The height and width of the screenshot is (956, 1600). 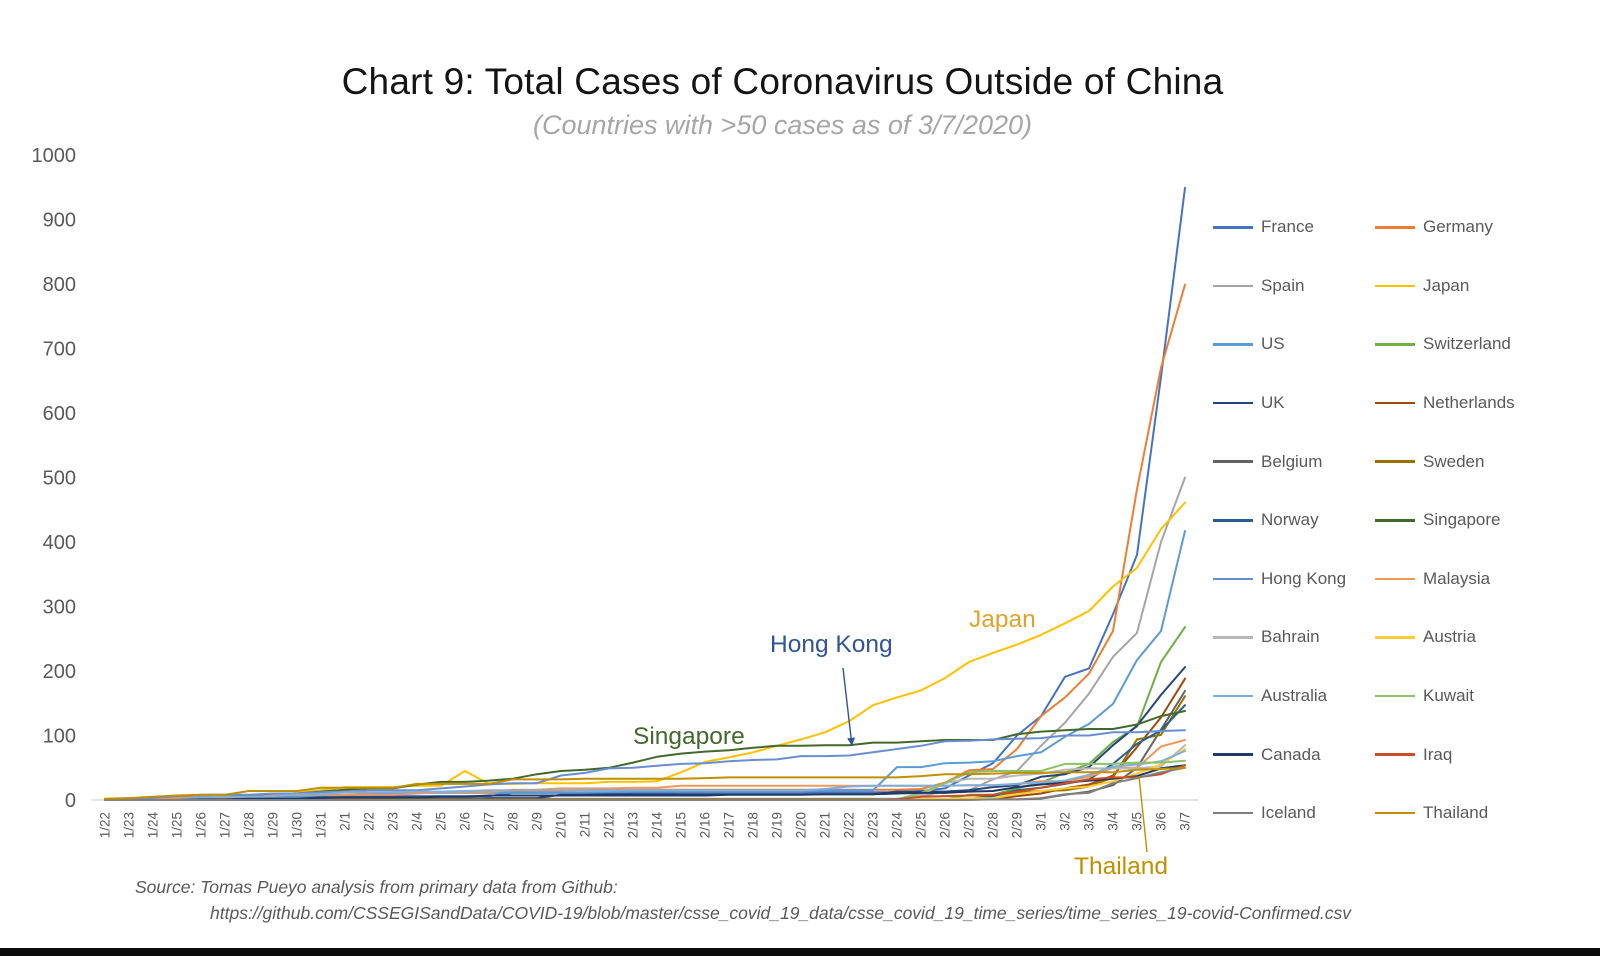 What do you see at coordinates (1233, 754) in the screenshot?
I see `legend-swatch-canada` at bounding box center [1233, 754].